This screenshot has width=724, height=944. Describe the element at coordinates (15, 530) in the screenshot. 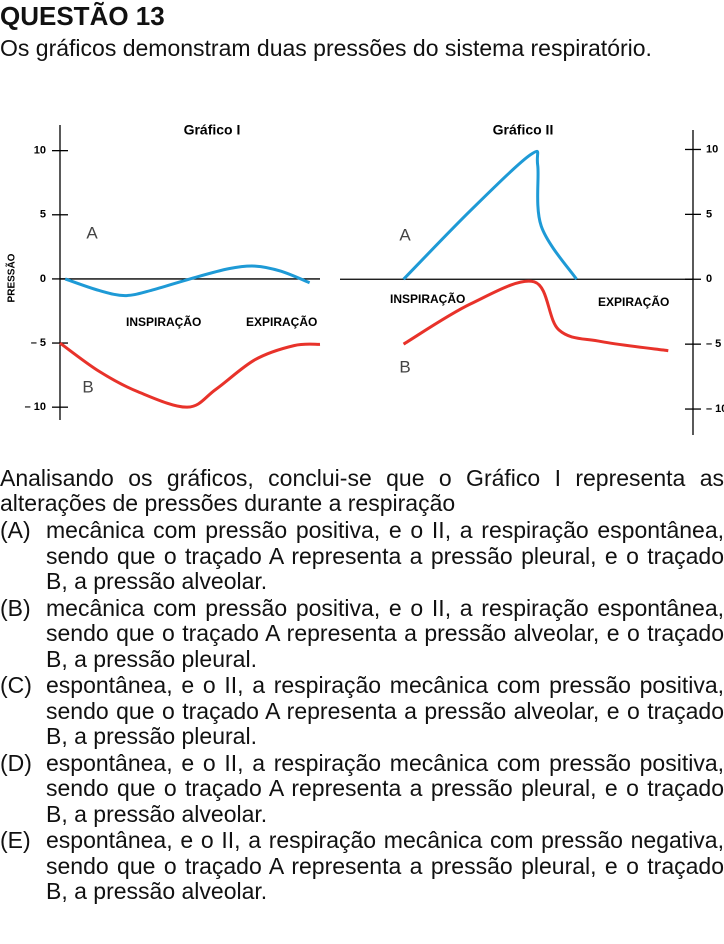

I see `option-letter: (A)` at that location.